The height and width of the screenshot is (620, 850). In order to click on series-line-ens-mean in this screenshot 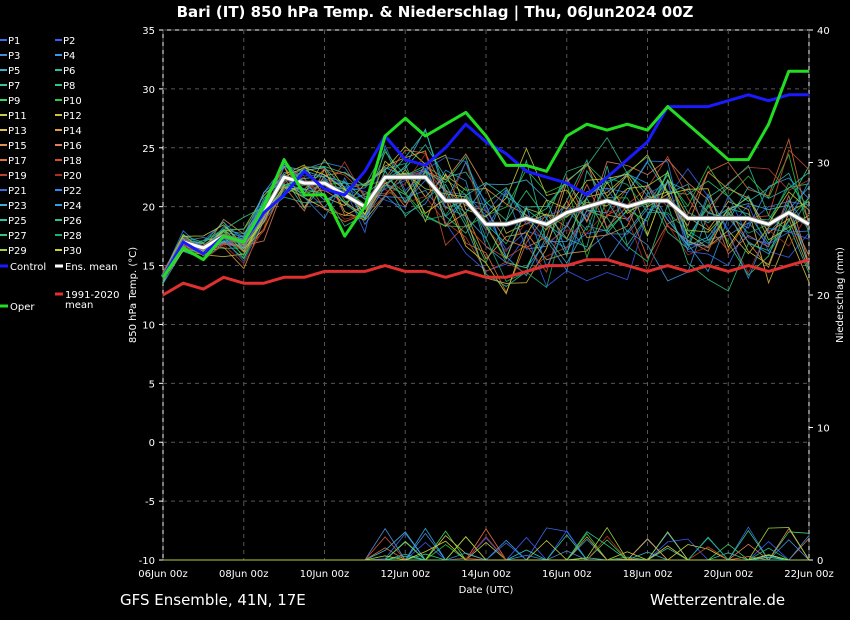, I will do `click(485, 227)`.